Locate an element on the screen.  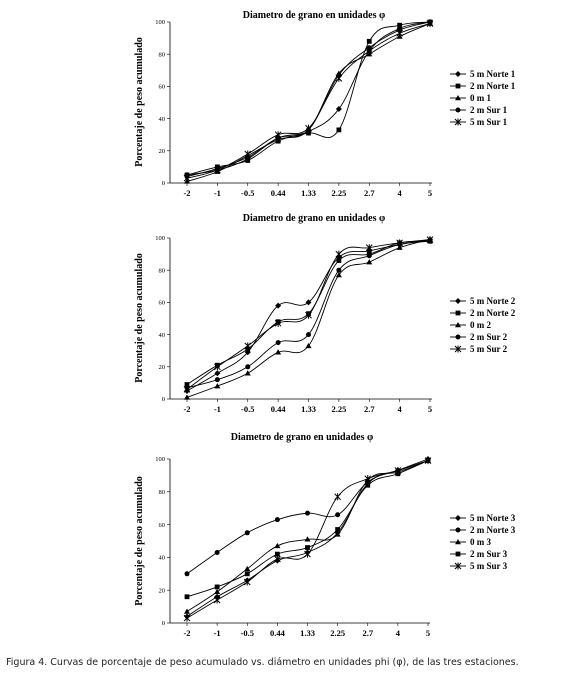
x-tick-label: 2.25 is located at coordinates (338, 409).